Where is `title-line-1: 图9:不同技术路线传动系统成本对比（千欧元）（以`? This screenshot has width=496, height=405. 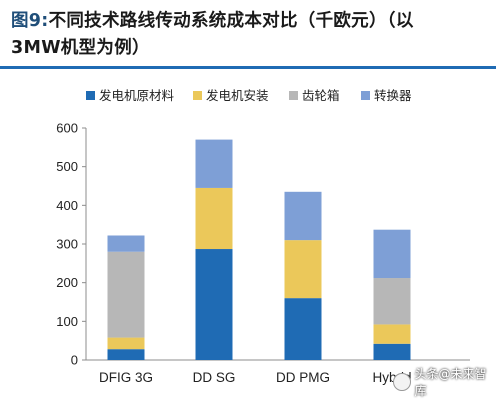
title-line-1: 图9:不同技术路线传动系统成本对比（千欧元）（以 is located at coordinates (212, 19).